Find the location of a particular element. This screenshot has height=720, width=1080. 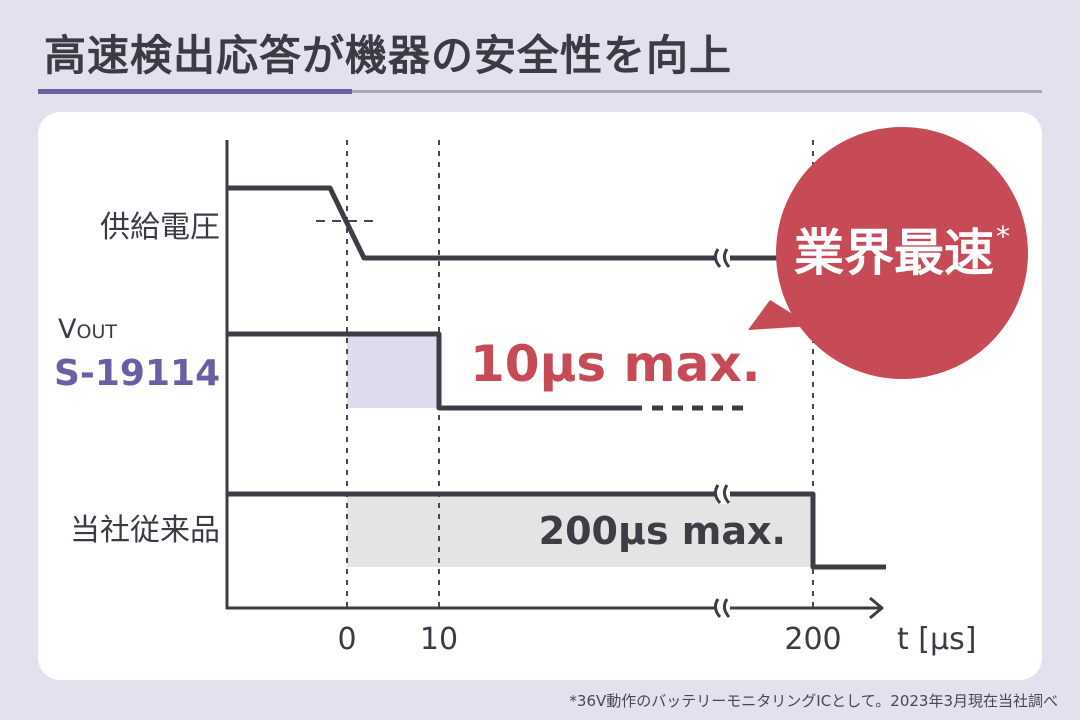

supply-voltage-waveform is located at coordinates (553, 223).